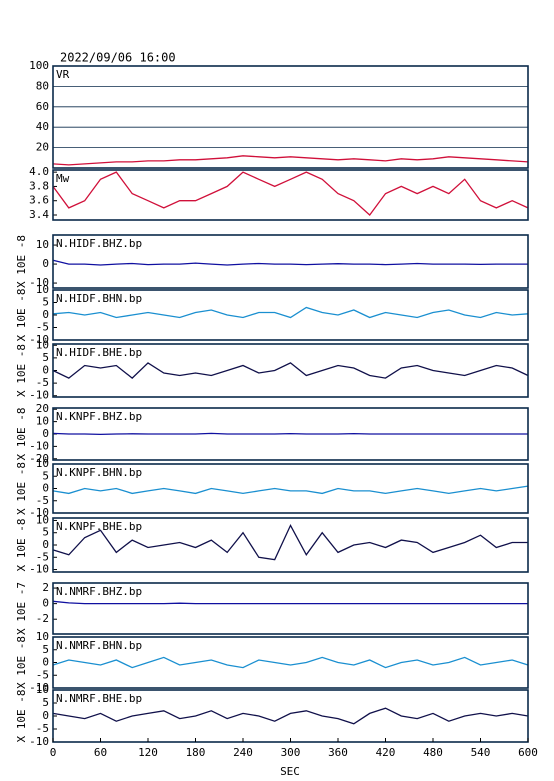 The height and width of the screenshot is (781, 554). I want to click on y-tick-label: 20, so click(42, 408).